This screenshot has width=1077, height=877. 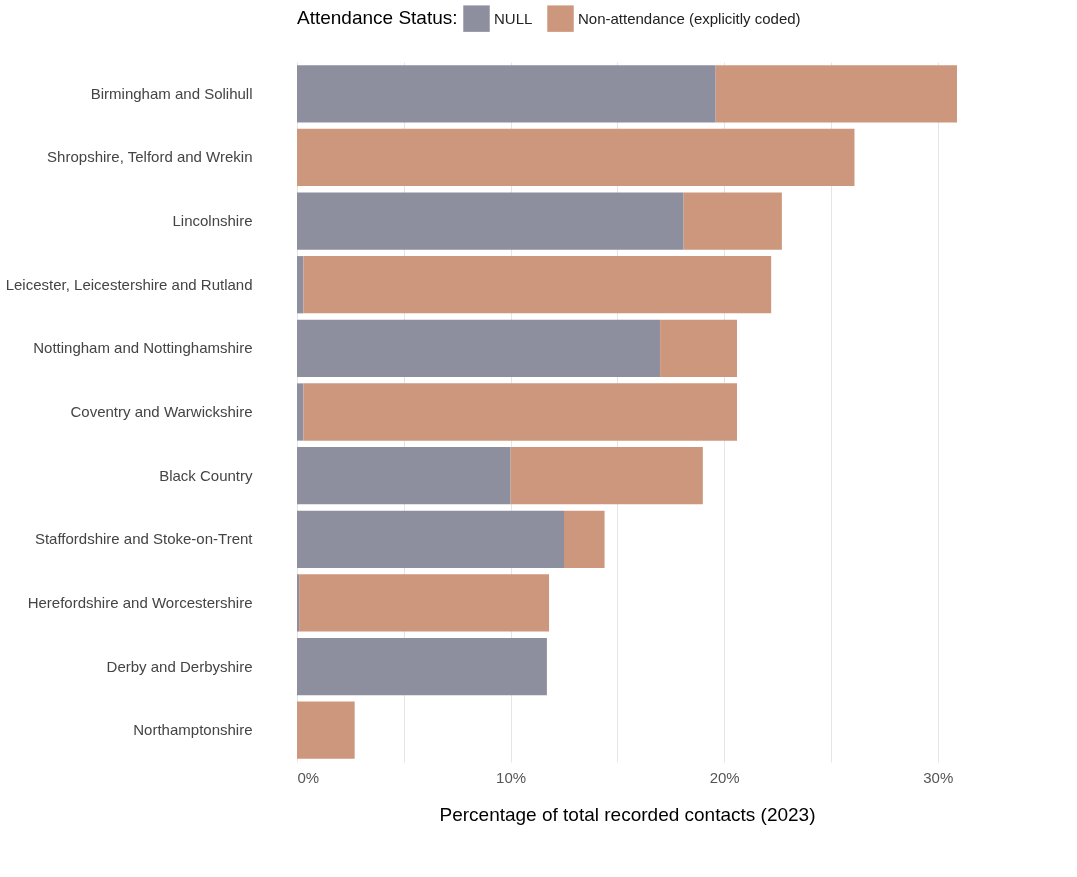 I want to click on y-tick-label: Coventry and Warwickshire, so click(x=161, y=411).